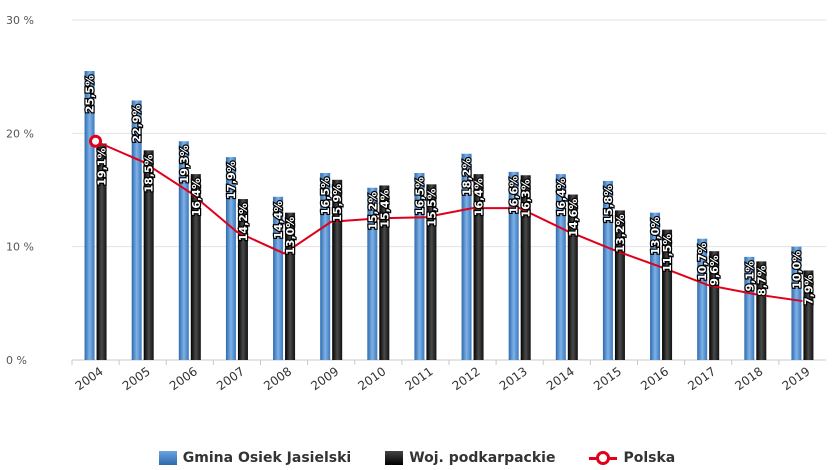 Image resolution: width=834 pixels, height=470 pixels. Describe the element at coordinates (419, 378) in the screenshot. I see `x-tick-label: 2011` at that location.